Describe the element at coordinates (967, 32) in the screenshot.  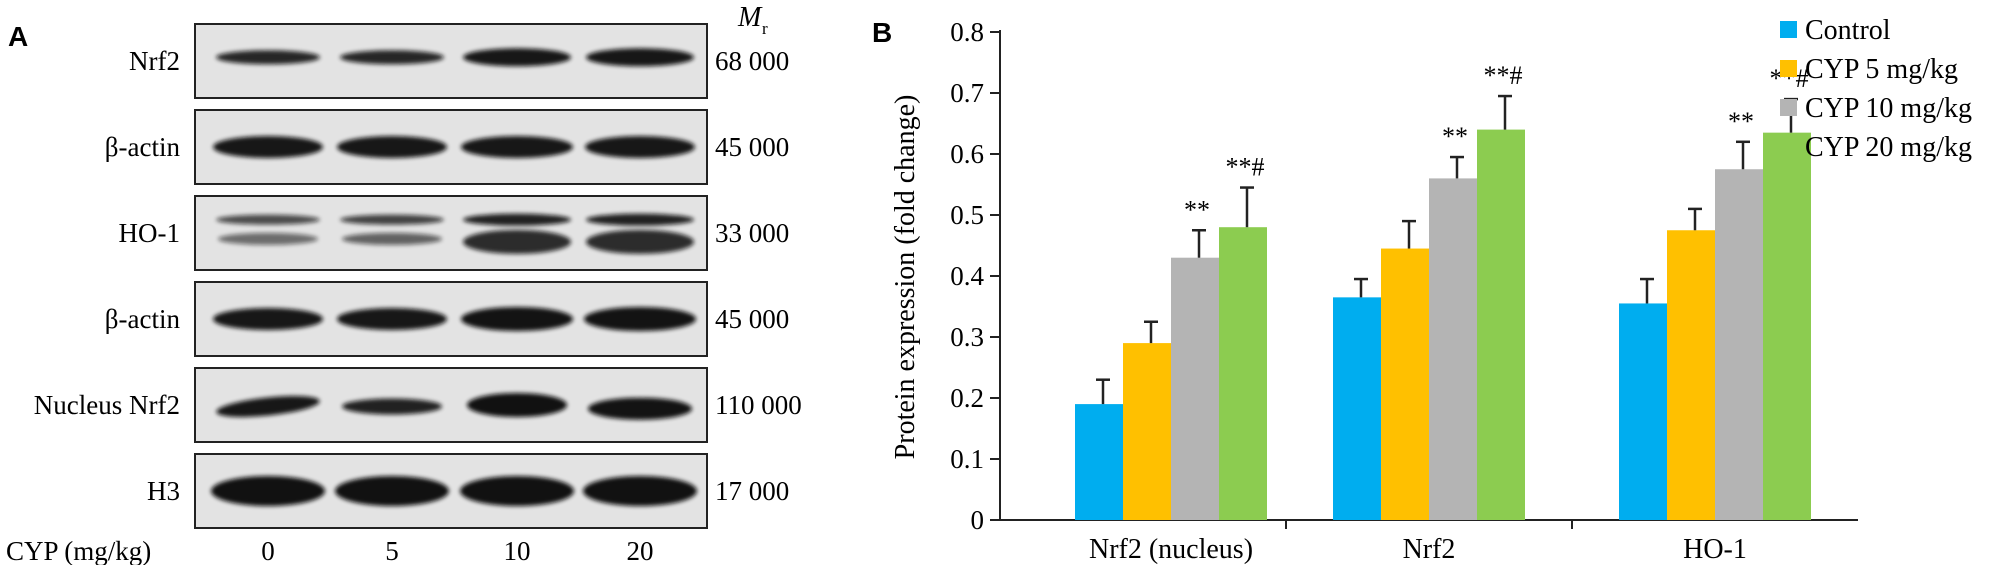
I see `y-tick-label: 0.8` at that location.